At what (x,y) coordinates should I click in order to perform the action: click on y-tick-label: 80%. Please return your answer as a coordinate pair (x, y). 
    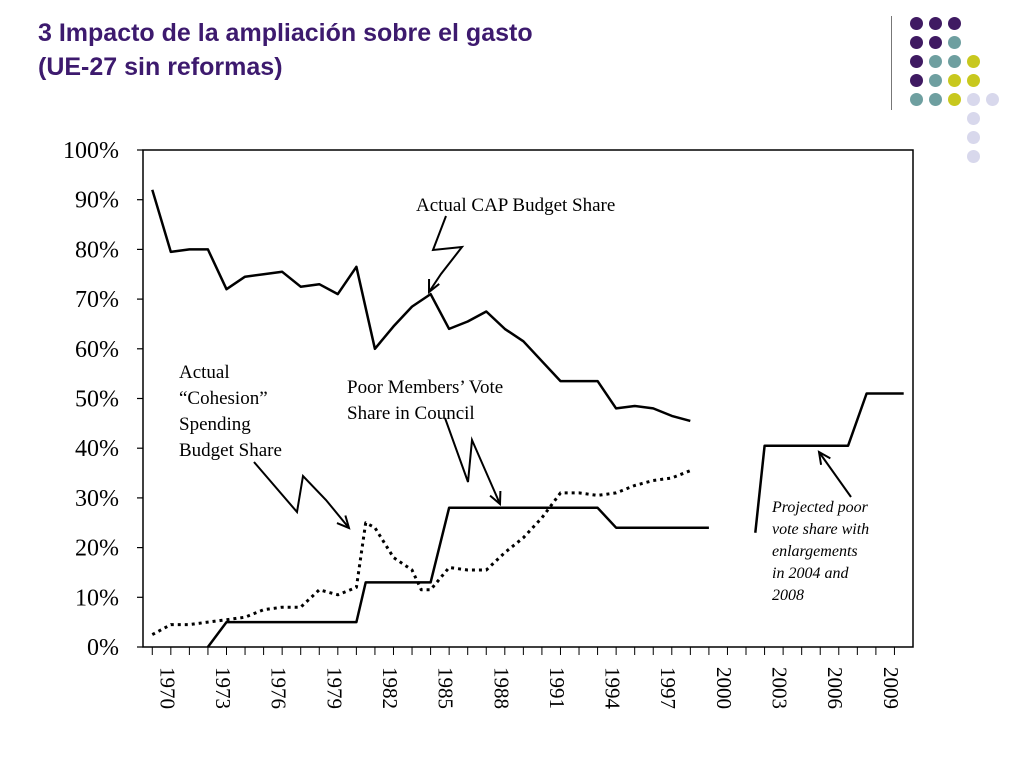
    Looking at the image, I should click on (97, 250).